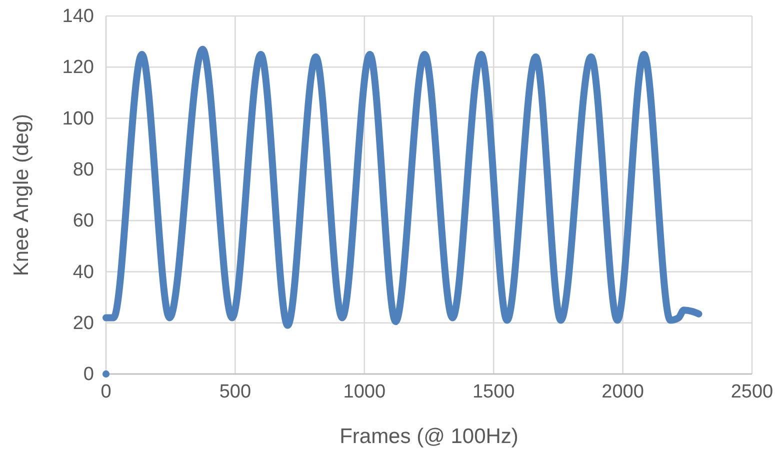 The height and width of the screenshot is (459, 775). What do you see at coordinates (83, 221) in the screenshot?
I see `y-tick-label: 60` at bounding box center [83, 221].